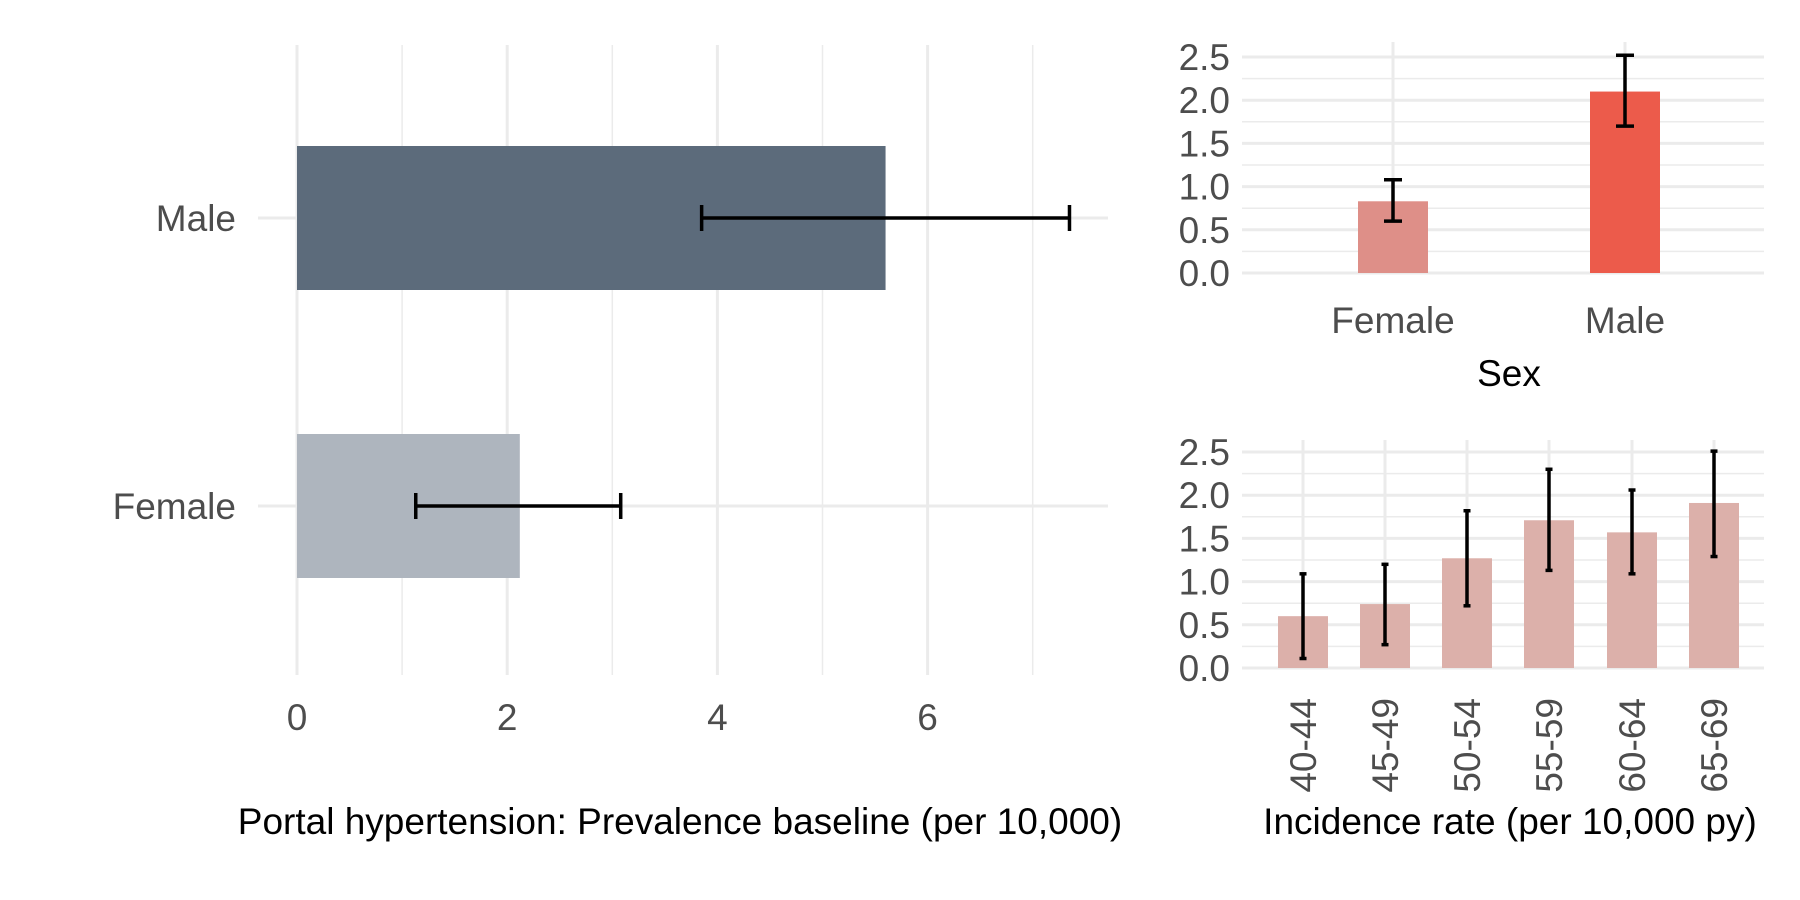  What do you see at coordinates (196, 218) in the screenshot?
I see `prevalence-tick-label-male: Male` at bounding box center [196, 218].